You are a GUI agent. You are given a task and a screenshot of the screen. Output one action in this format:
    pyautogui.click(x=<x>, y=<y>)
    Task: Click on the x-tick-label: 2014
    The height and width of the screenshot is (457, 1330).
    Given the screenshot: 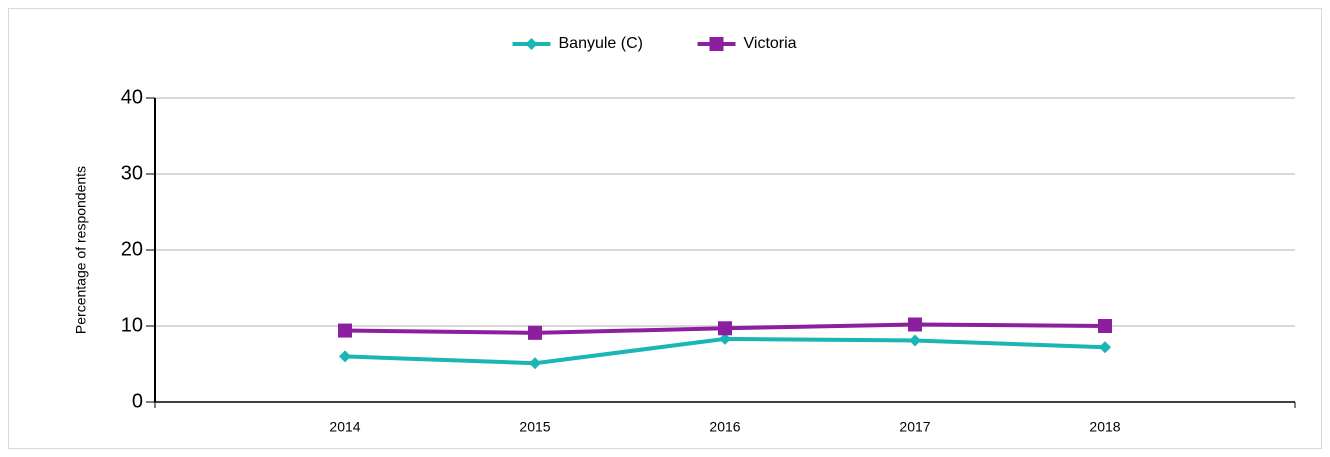 What is the action you would take?
    pyautogui.click(x=344, y=427)
    